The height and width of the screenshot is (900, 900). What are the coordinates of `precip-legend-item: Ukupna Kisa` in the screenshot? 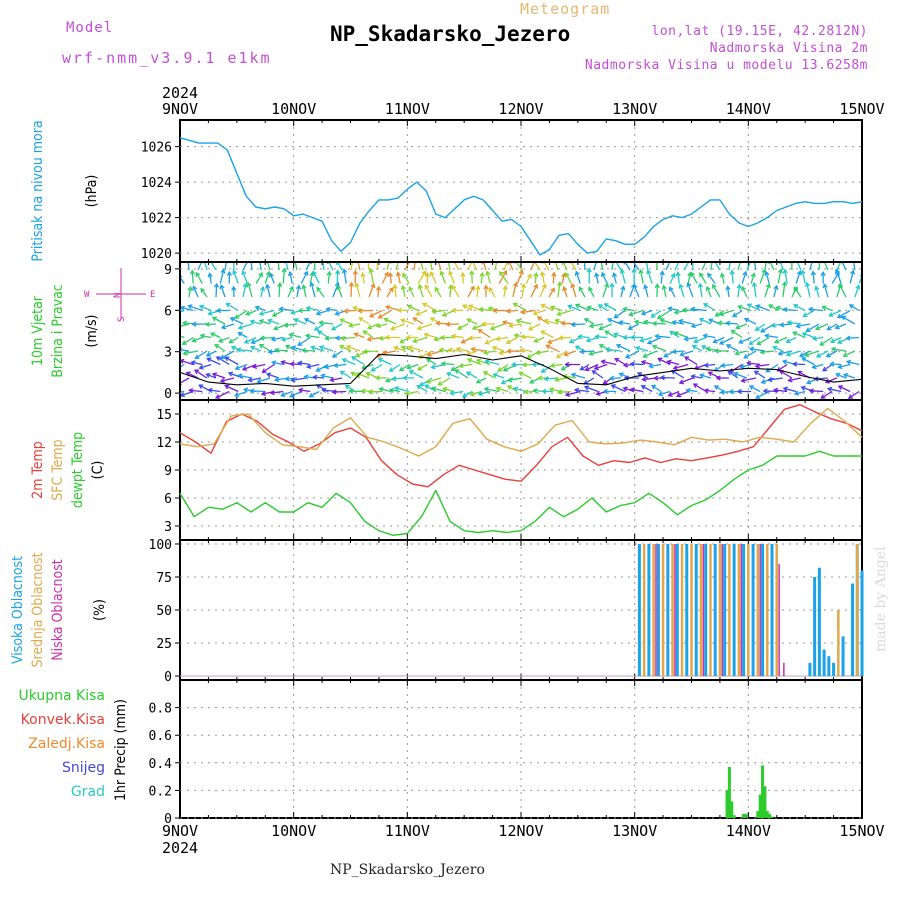 It's located at (61, 696).